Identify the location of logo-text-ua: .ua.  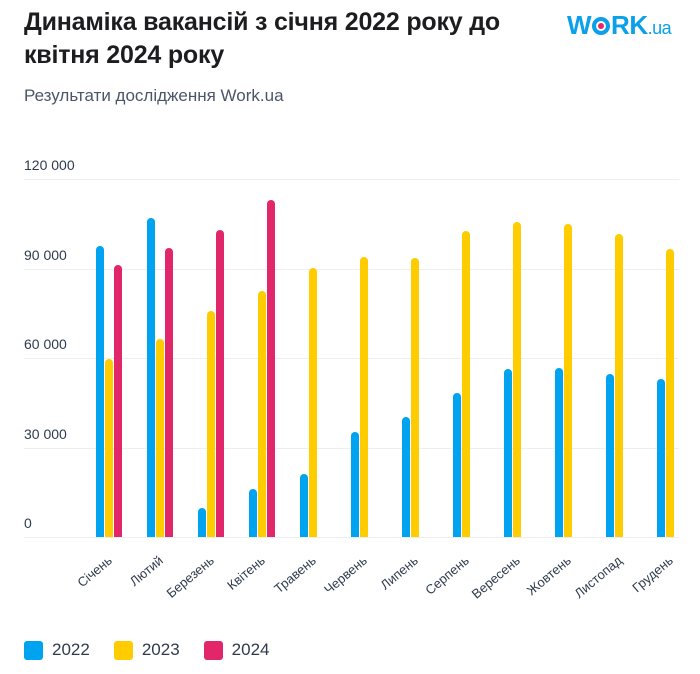
(659, 28).